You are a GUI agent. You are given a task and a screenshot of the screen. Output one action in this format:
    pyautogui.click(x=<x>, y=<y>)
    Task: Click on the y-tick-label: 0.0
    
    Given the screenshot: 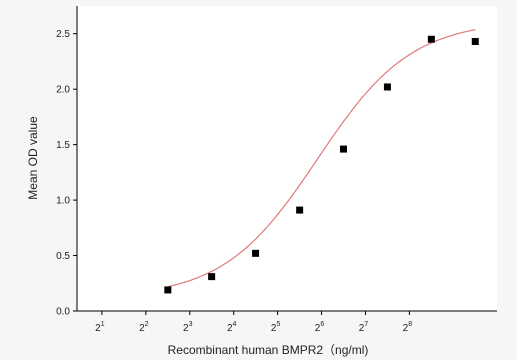 What is the action you would take?
    pyautogui.click(x=63, y=312)
    